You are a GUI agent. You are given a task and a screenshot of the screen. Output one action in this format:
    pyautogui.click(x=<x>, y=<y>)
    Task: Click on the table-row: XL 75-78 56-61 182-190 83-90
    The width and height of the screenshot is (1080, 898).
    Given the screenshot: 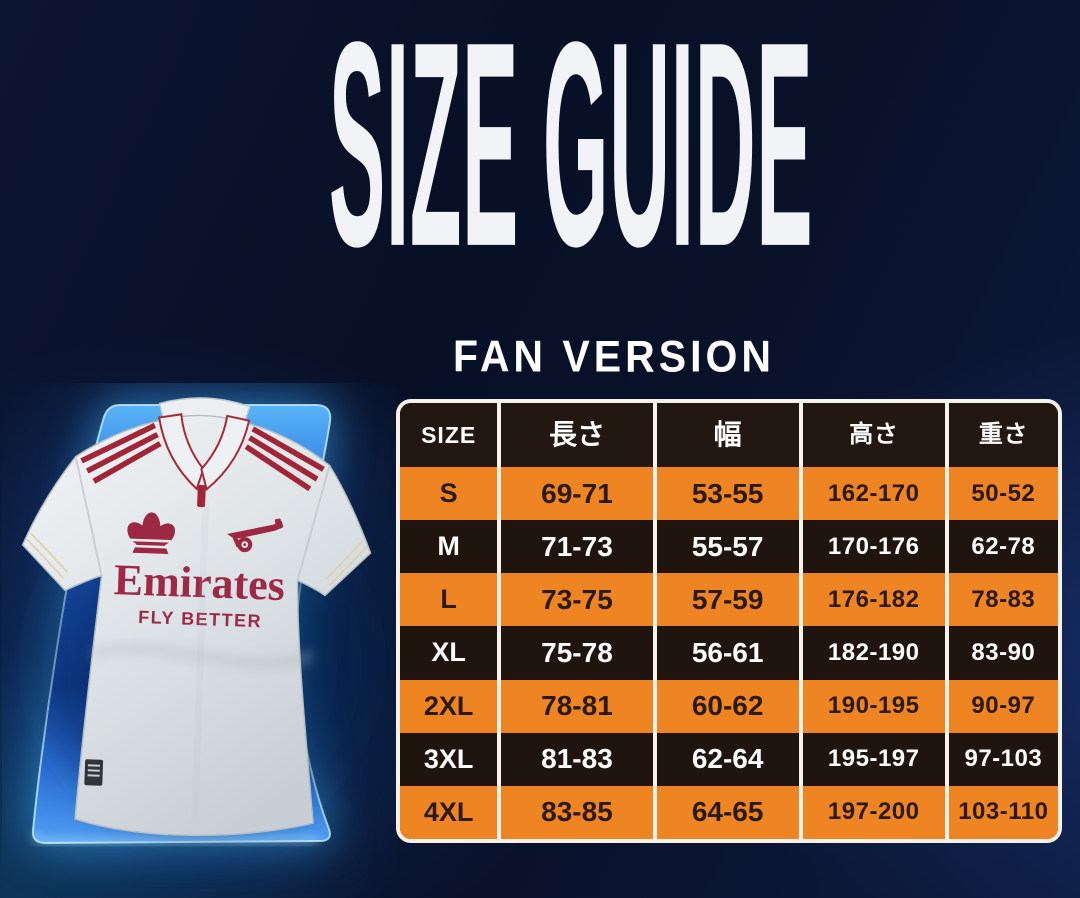 What is the action you would take?
    pyautogui.click(x=729, y=653)
    